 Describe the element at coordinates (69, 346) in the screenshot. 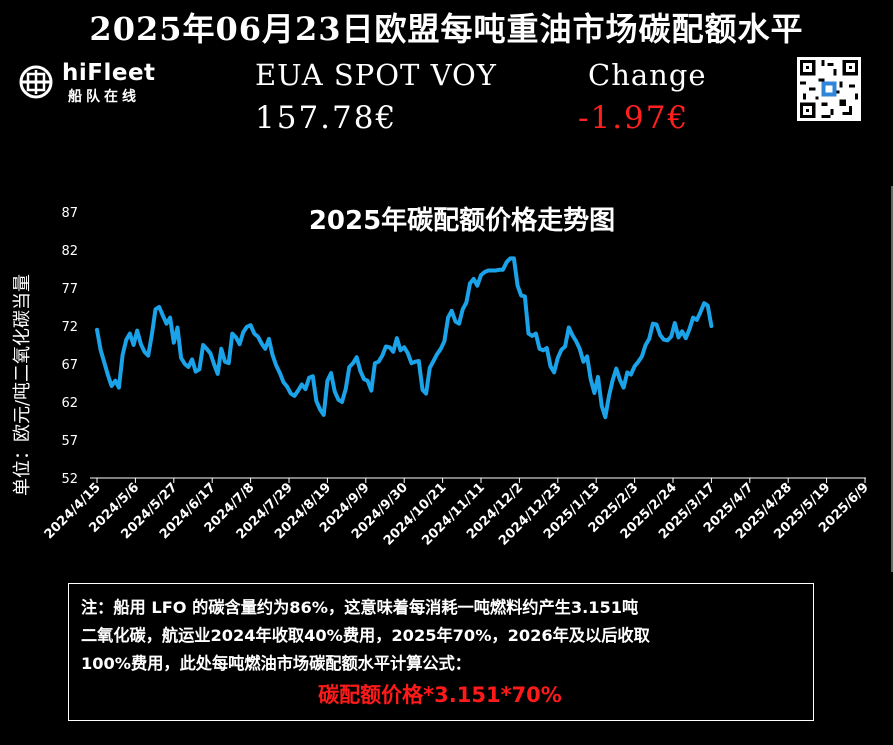

I see `y-axis-ticks: 87 82 77 72 67 62 57 52` at that location.